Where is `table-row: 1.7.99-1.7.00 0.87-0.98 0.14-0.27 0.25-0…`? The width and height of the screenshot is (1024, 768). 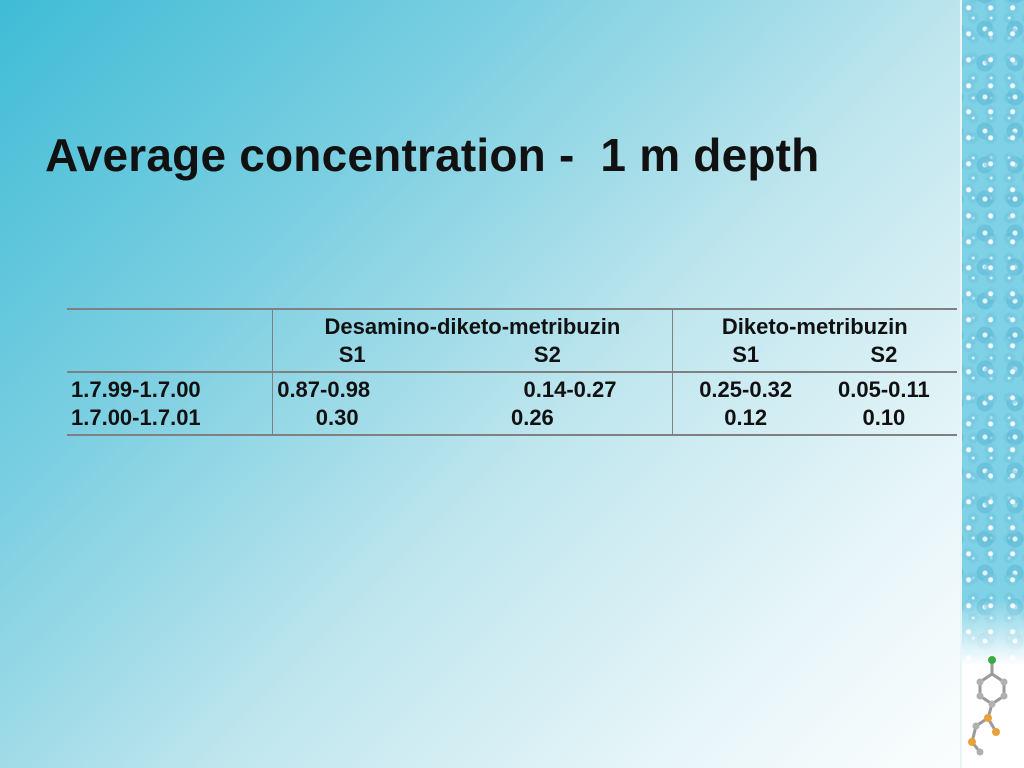
table-row: 1.7.99-1.7.00 0.87-0.98 0.14-0.27 0.25-0… is located at coordinates (512, 388).